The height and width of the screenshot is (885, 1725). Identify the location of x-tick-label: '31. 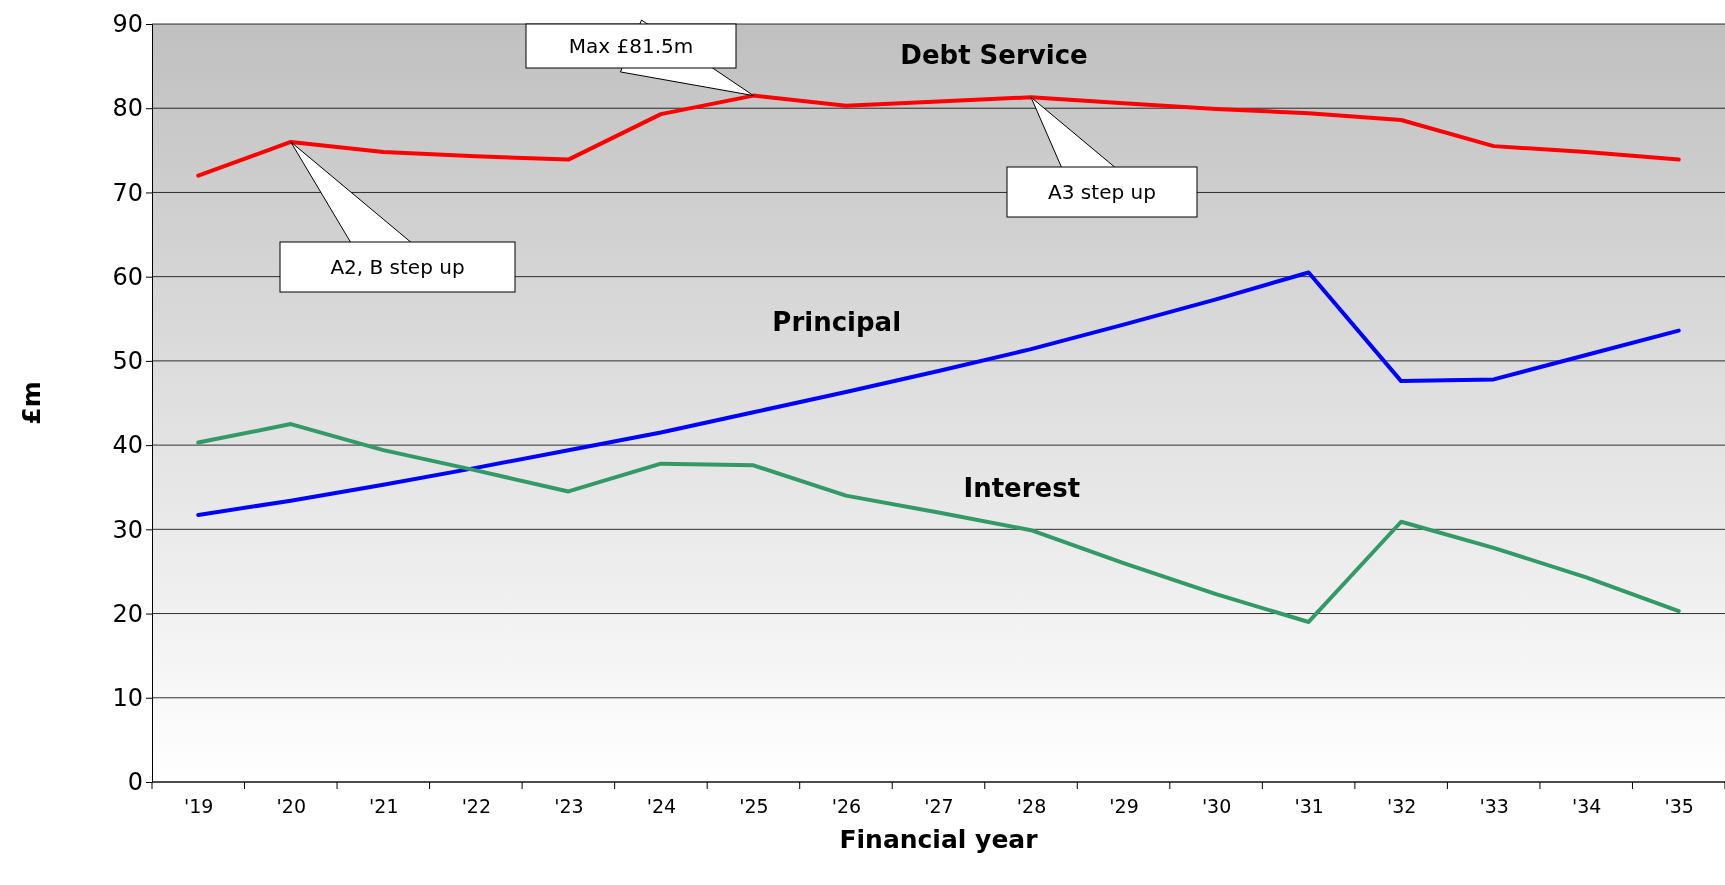
(1309, 806).